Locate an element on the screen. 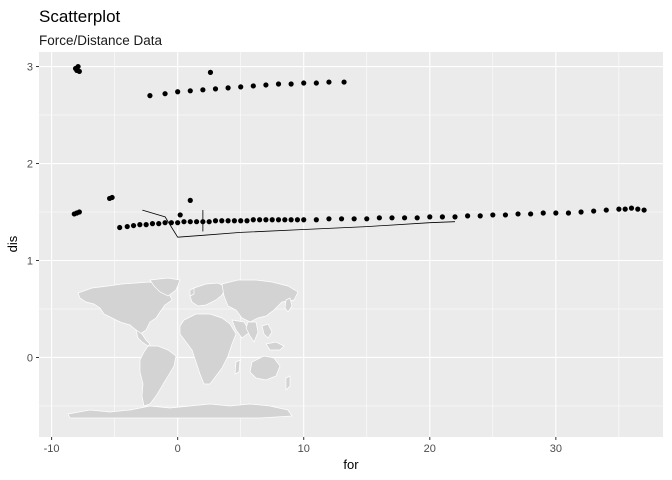 Image resolution: width=672 pixels, height=480 pixels. x-axis-title: for is located at coordinates (351, 464).